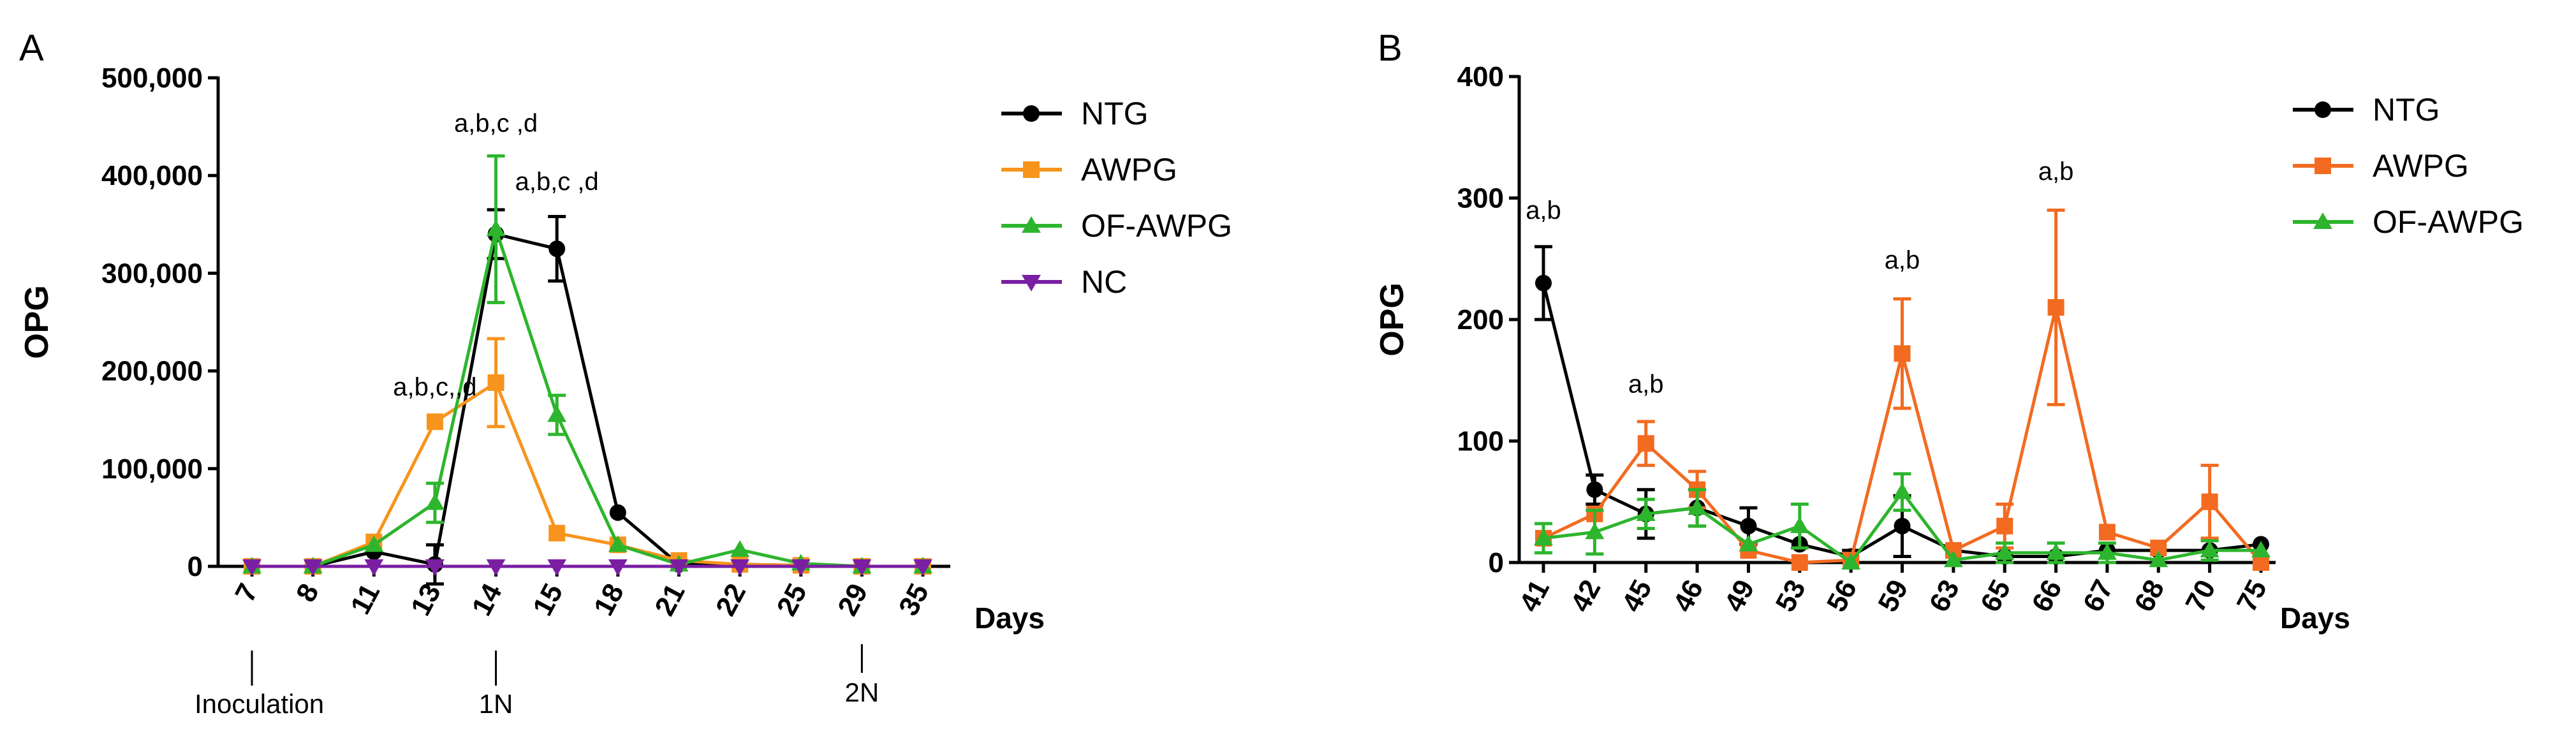 This screenshot has width=2576, height=736. What do you see at coordinates (246, 592) in the screenshot?
I see `x-tick-label: 7` at bounding box center [246, 592].